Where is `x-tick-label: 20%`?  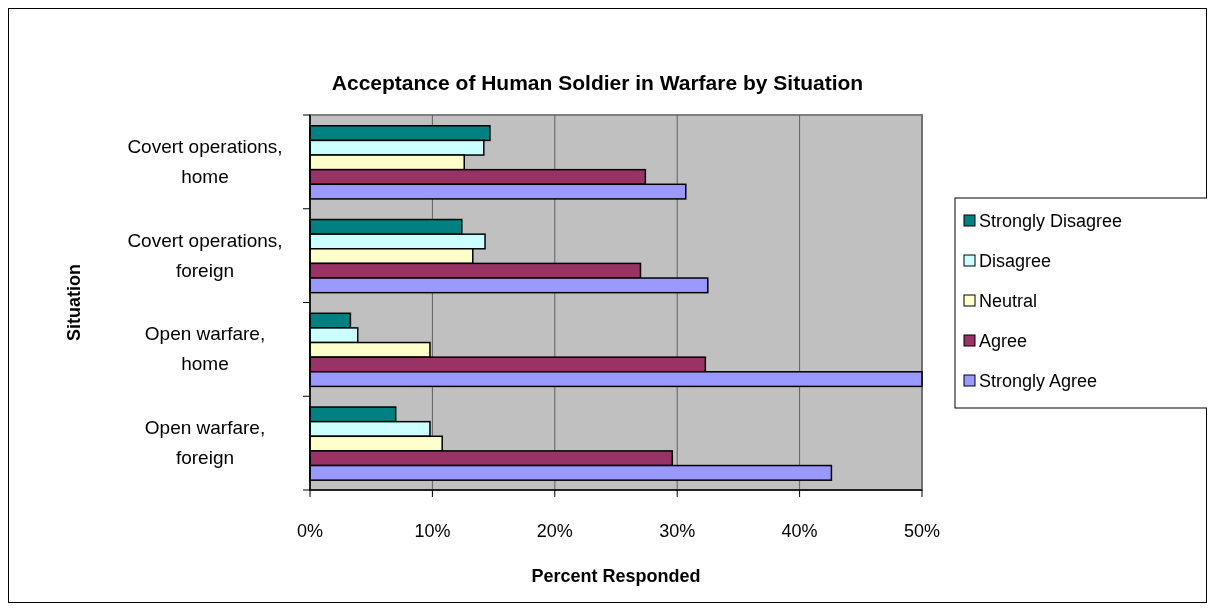
x-tick-label: 20% is located at coordinates (554, 531).